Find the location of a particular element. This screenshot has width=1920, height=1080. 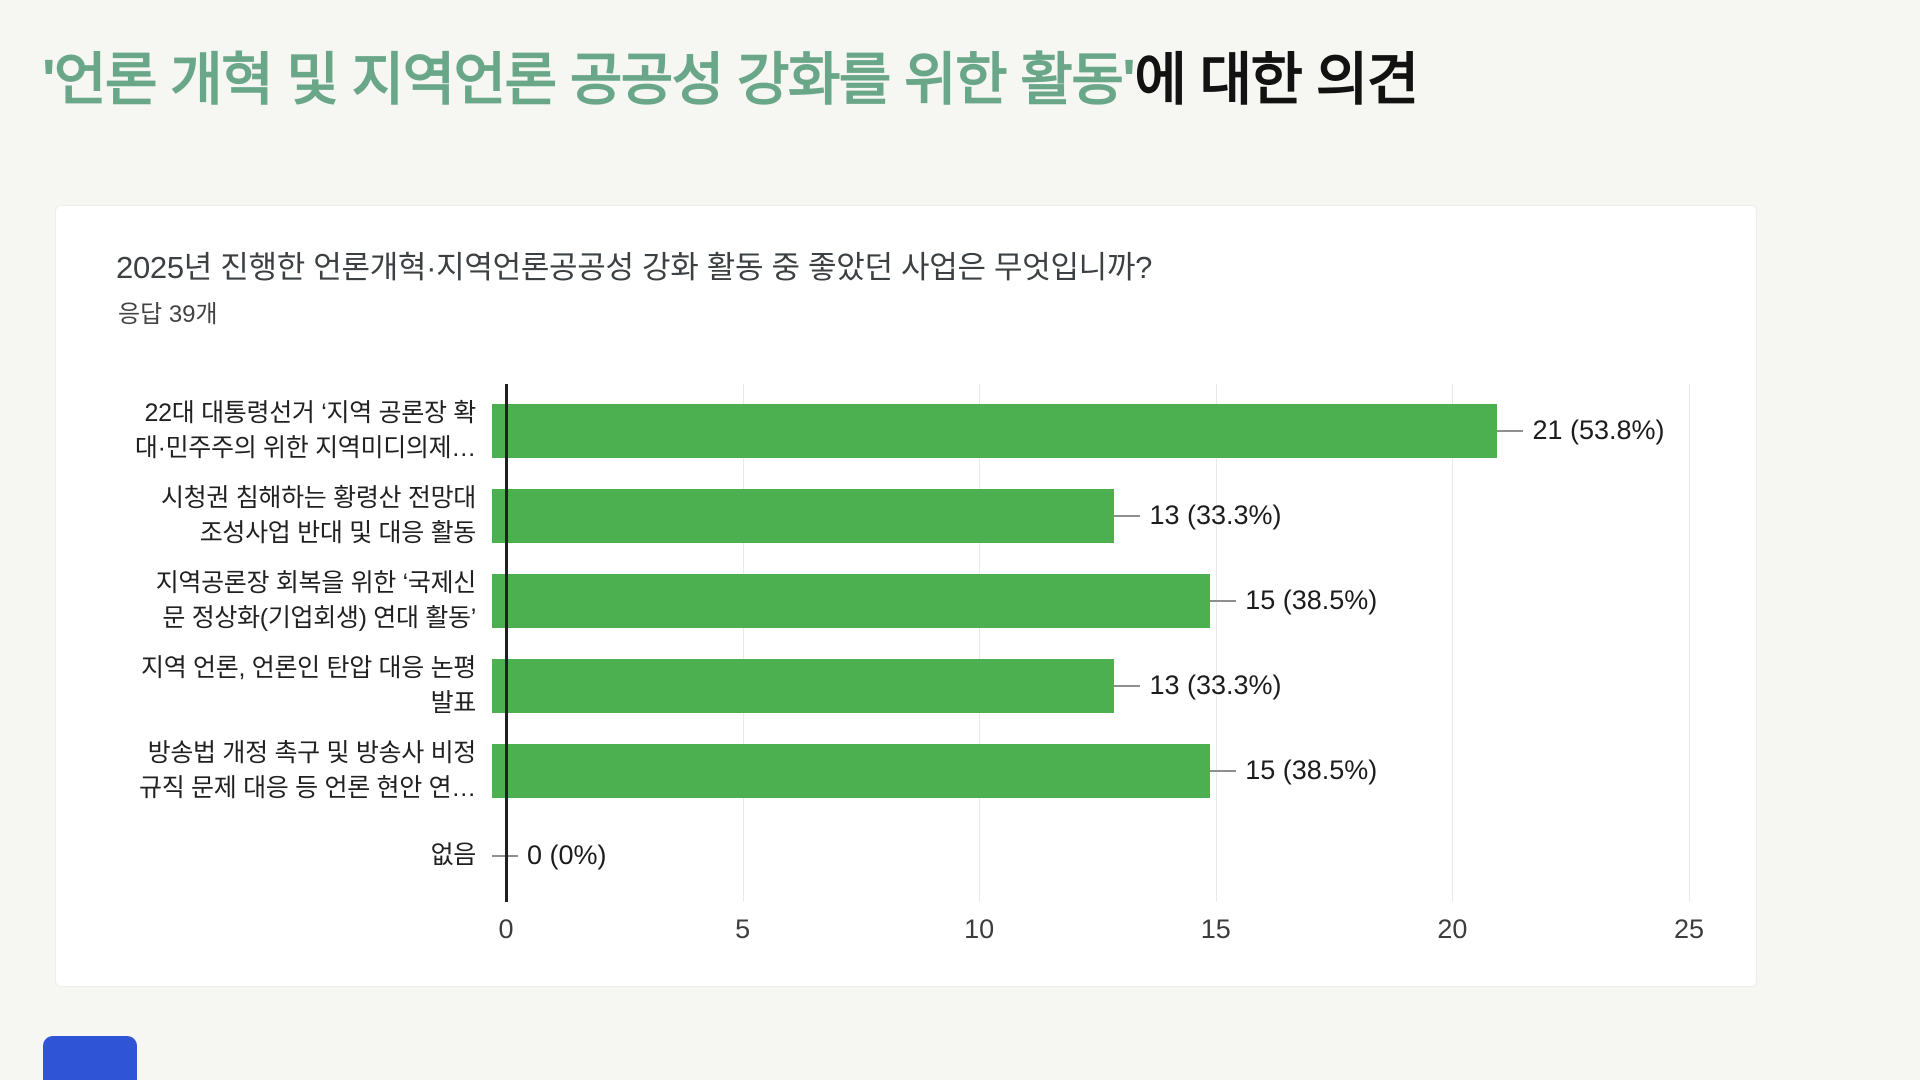

decorative-blue-shape is located at coordinates (90, 1058).